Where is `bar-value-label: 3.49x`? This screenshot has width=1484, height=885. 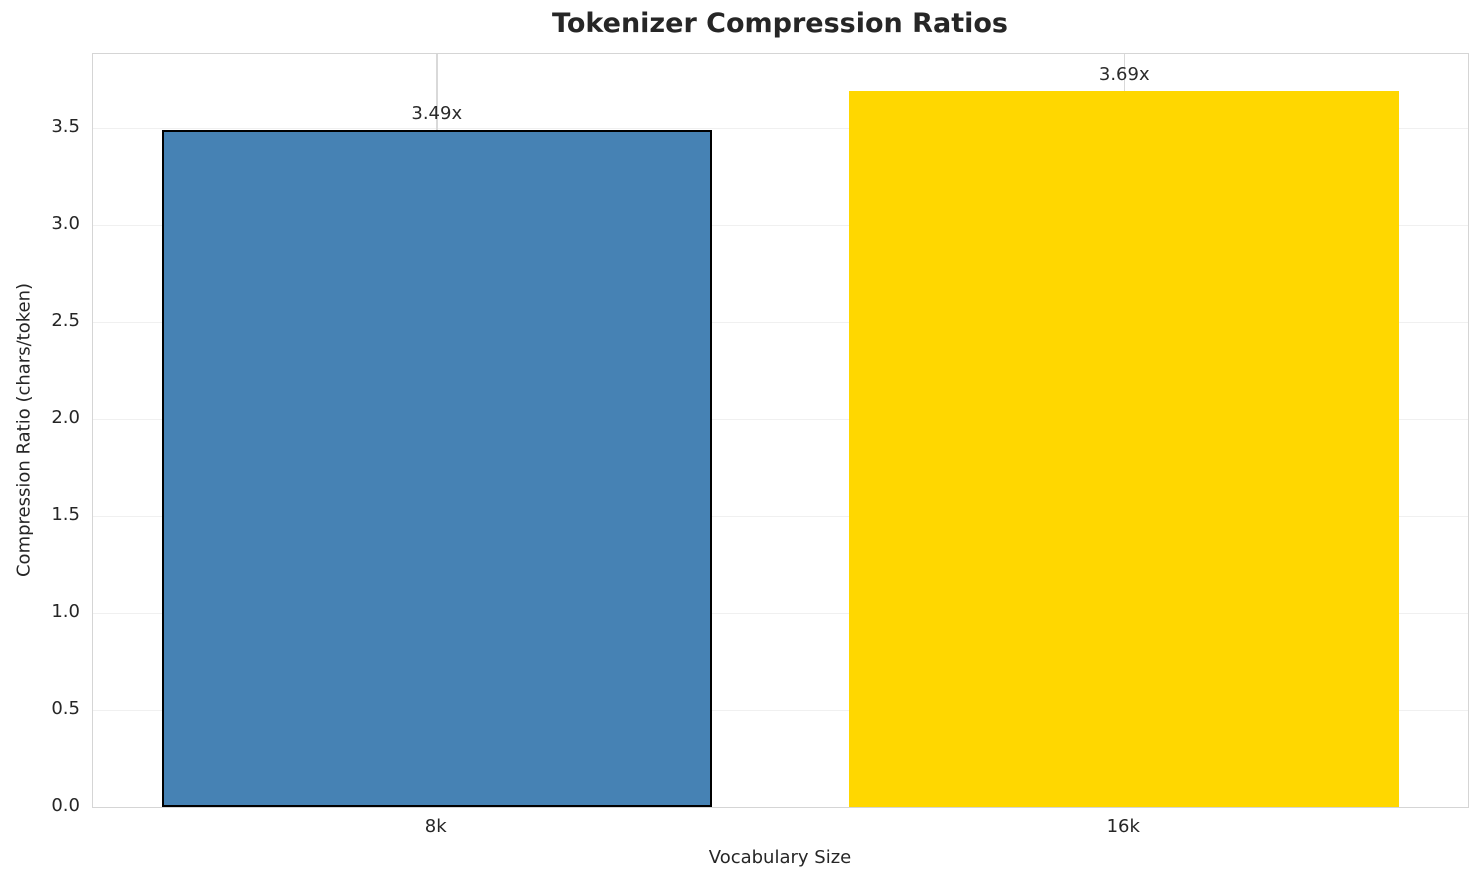 bar-value-label: 3.49x is located at coordinates (437, 113).